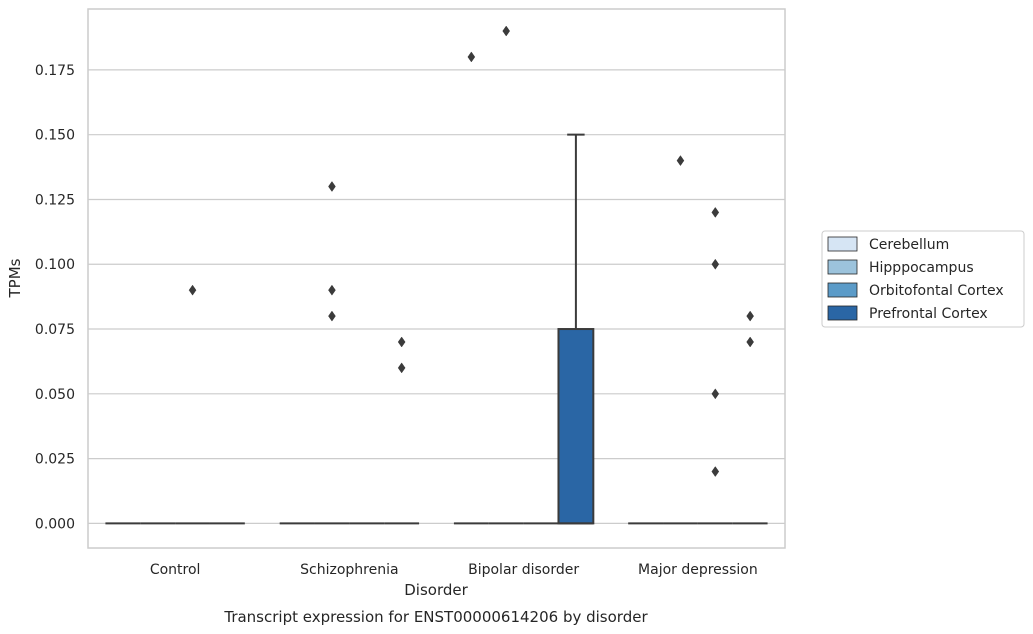 This screenshot has width=1033, height=634. Describe the element at coordinates (698, 570) in the screenshot. I see `x-tick-label: Major depression` at that location.